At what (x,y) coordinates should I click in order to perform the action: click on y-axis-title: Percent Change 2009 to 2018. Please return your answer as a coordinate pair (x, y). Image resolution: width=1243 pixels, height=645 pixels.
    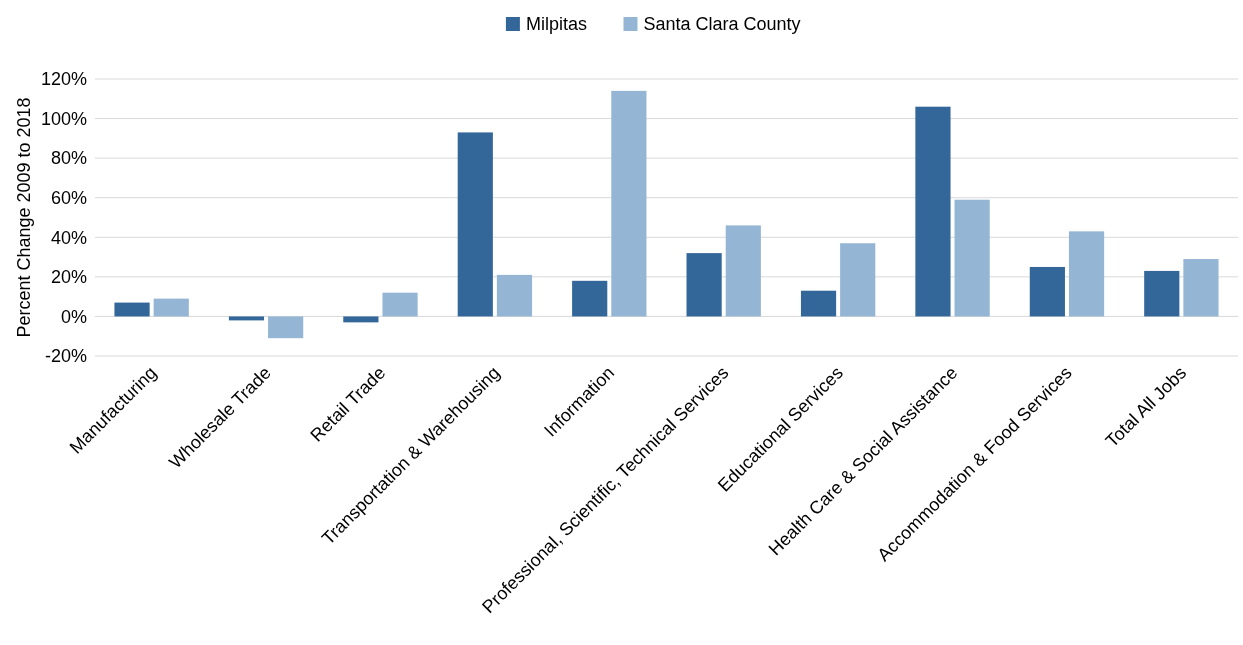
    Looking at the image, I should click on (24, 217).